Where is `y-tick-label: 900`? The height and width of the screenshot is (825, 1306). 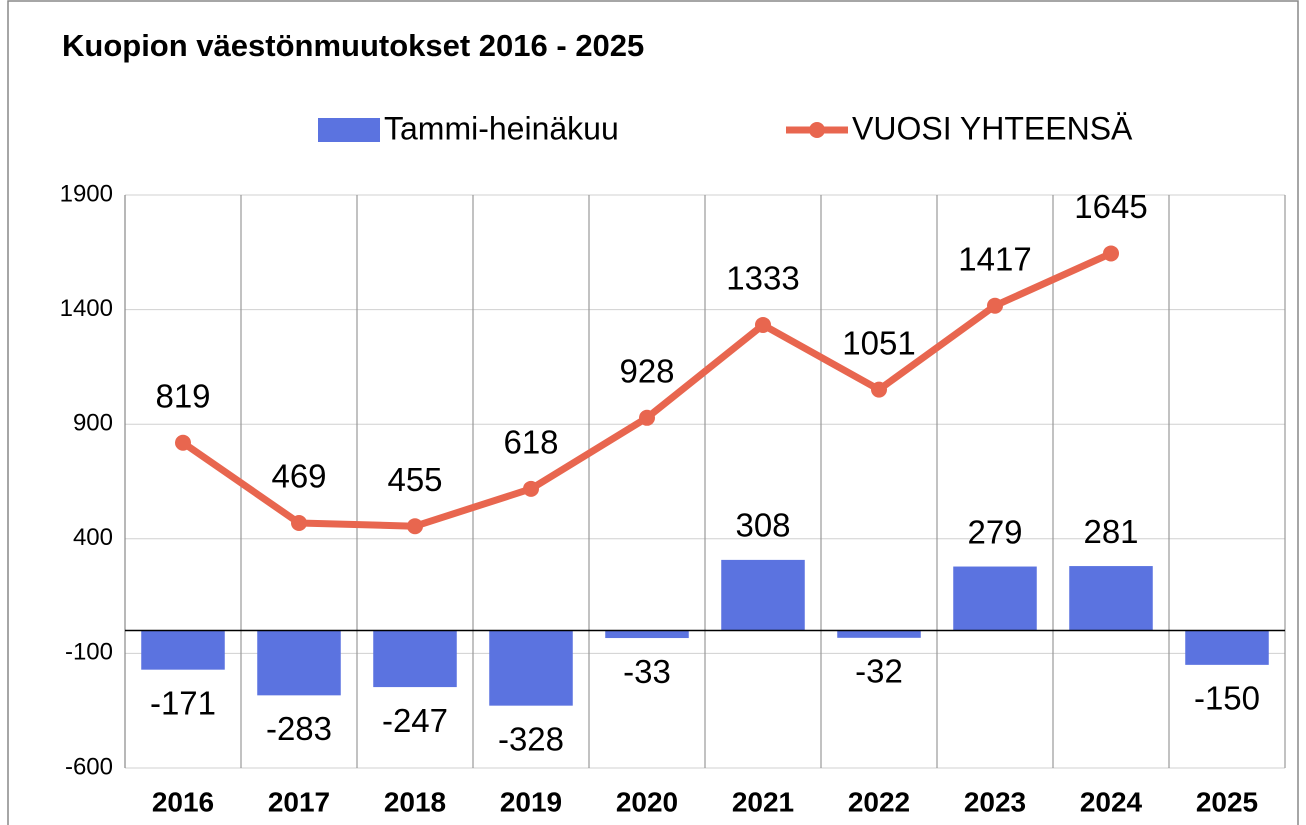 y-tick-label: 900 is located at coordinates (93, 423).